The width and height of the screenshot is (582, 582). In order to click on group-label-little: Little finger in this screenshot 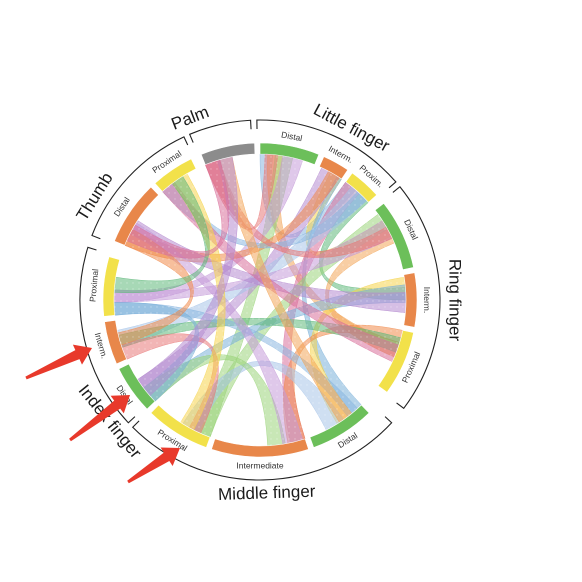, I will do `click(351, 128)`.